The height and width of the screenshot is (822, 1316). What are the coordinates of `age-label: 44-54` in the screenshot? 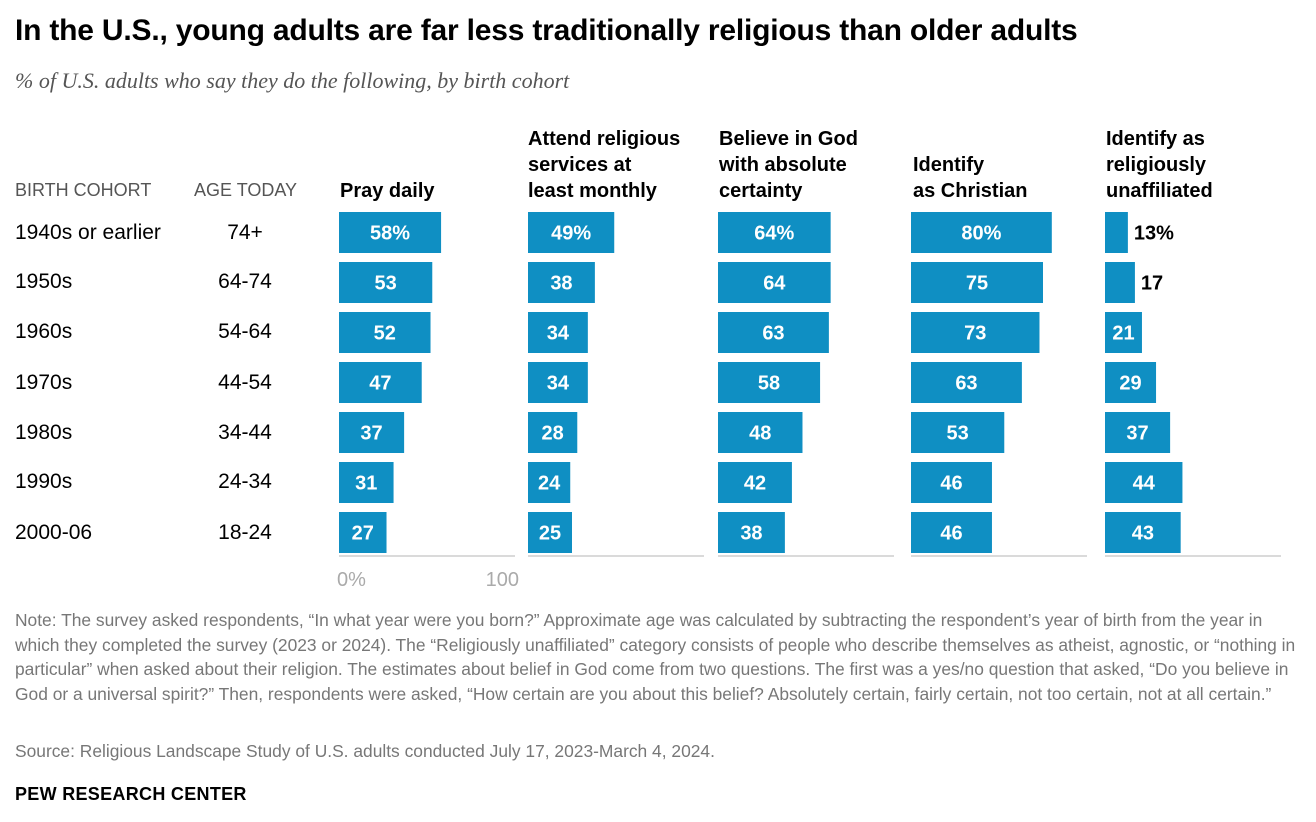 It's located at (245, 382).